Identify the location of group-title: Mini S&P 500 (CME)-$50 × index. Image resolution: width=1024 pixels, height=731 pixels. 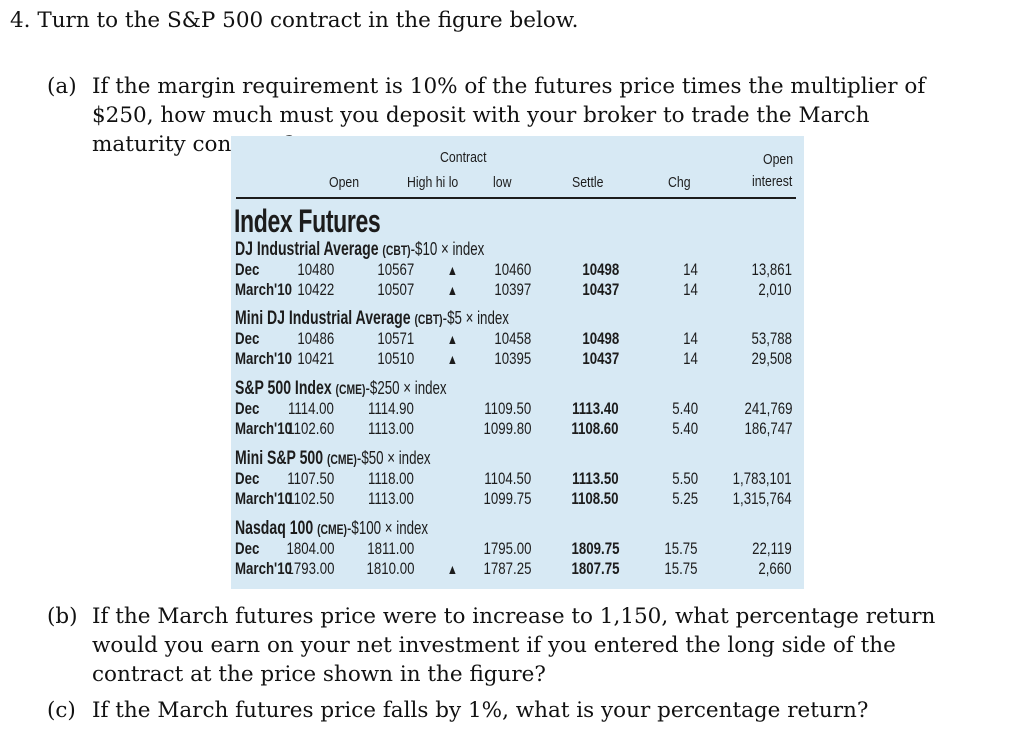
(333, 458).